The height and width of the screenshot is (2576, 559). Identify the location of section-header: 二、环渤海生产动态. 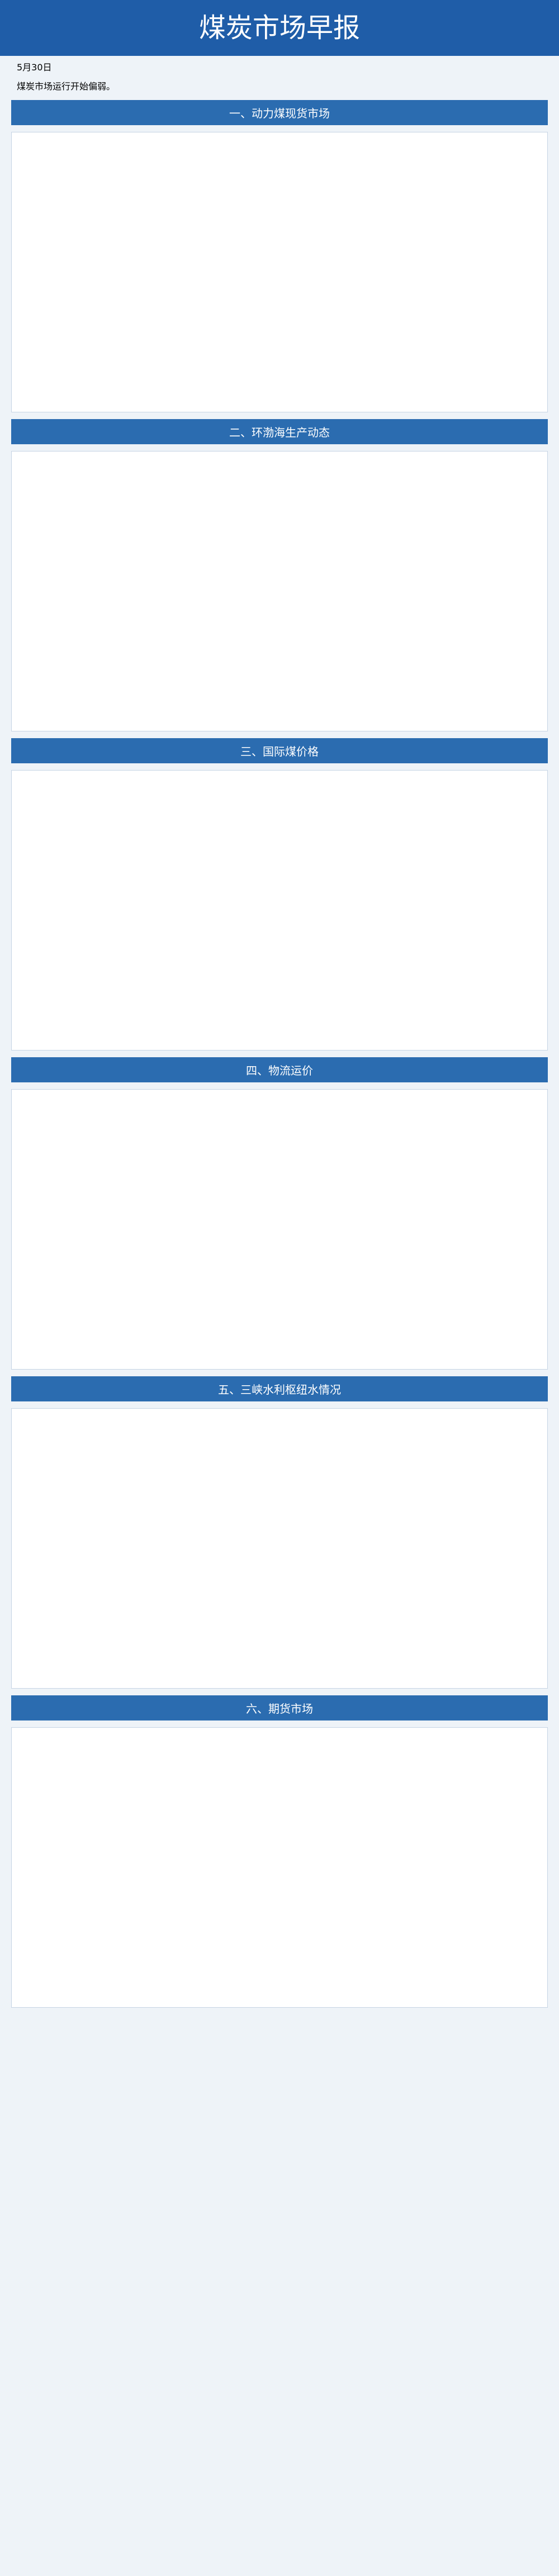
(279, 432).